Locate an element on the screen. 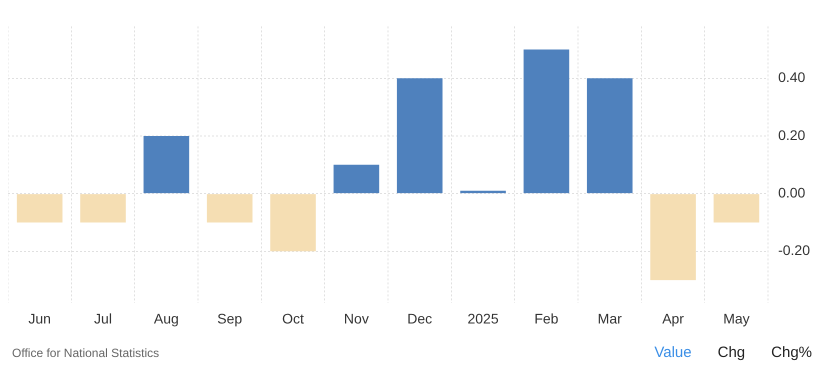 The height and width of the screenshot is (379, 832). x-tick-label: Sep is located at coordinates (229, 318).